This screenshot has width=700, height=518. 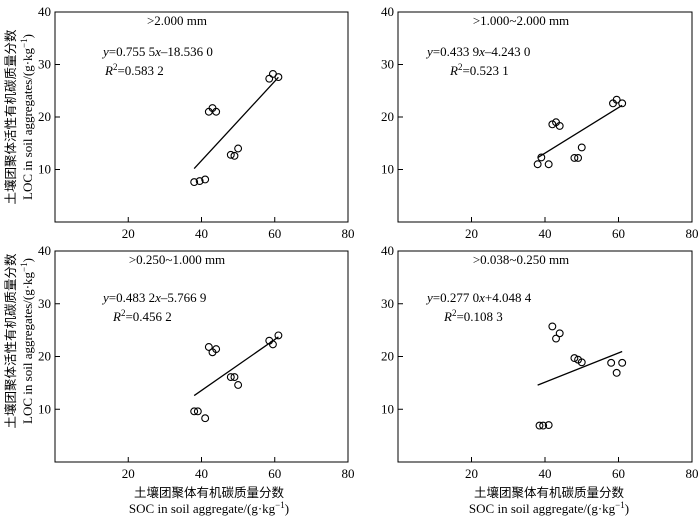 I want to click on ylabel-en-top: LOC in soil aggregates/(g·kg−1), so click(x=27, y=117).